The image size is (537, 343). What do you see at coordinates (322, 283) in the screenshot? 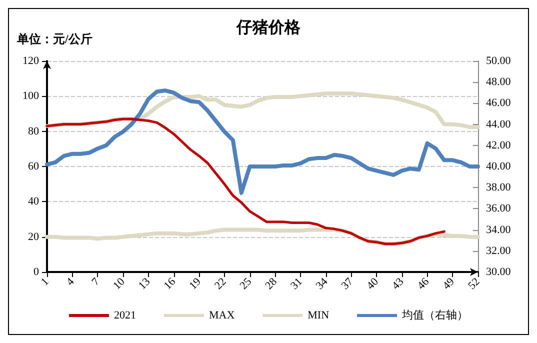
I see `x-tick-label: 34` at bounding box center [322, 283].